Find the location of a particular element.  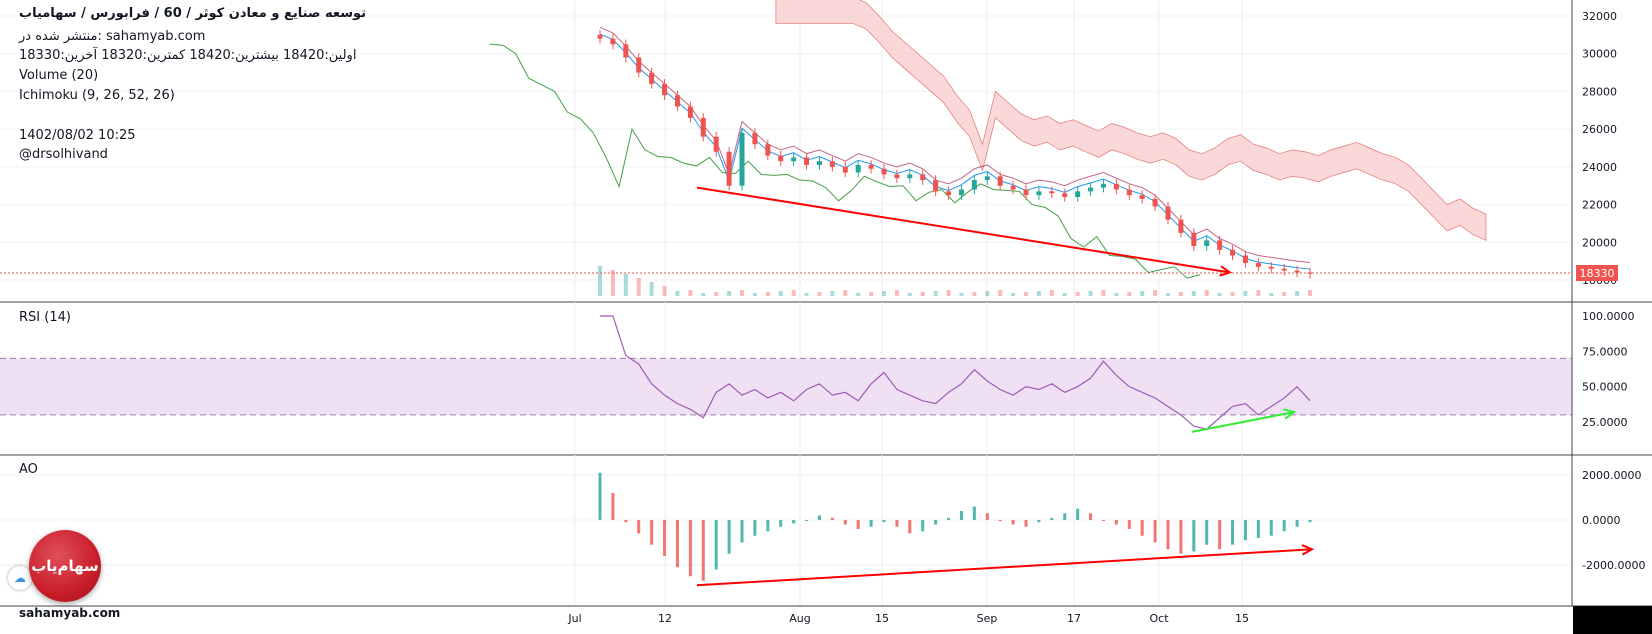

volume-indicator-label: Volume (20) is located at coordinates (59, 75).